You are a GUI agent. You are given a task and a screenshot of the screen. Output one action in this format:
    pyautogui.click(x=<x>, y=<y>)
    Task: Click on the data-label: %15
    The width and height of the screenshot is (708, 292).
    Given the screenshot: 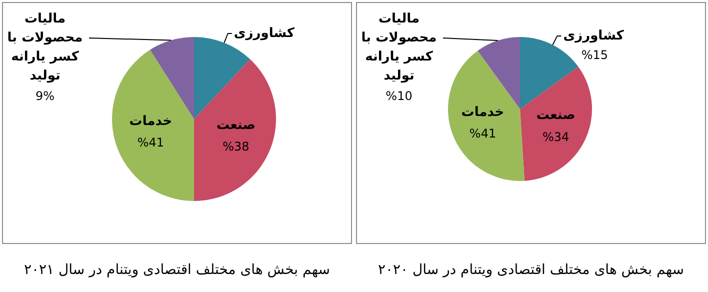 What is the action you would take?
    pyautogui.click(x=594, y=55)
    